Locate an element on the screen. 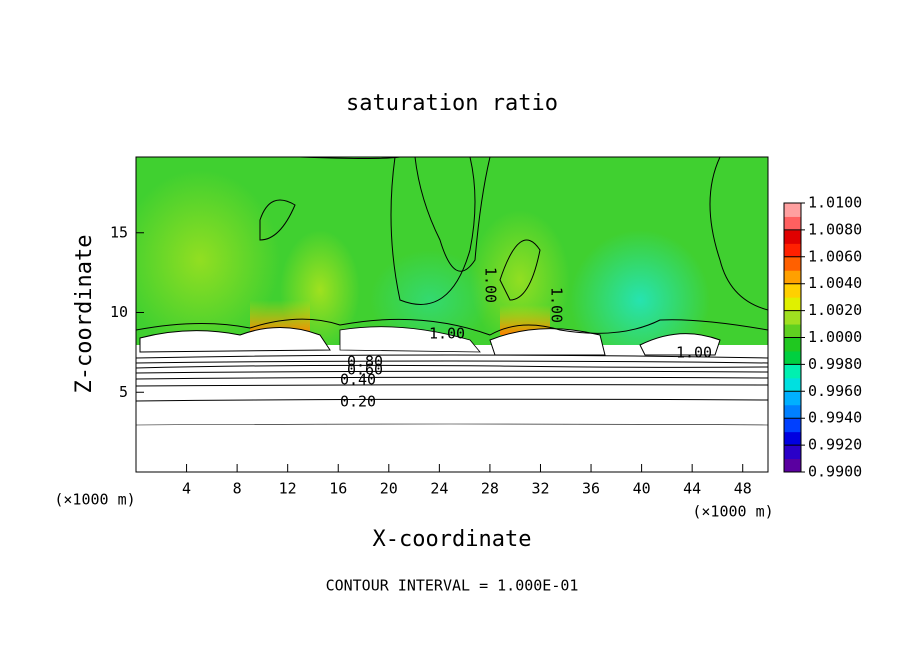 The height and width of the screenshot is (658, 904). colorbar-tick-label: 1.0060 is located at coordinates (835, 256).